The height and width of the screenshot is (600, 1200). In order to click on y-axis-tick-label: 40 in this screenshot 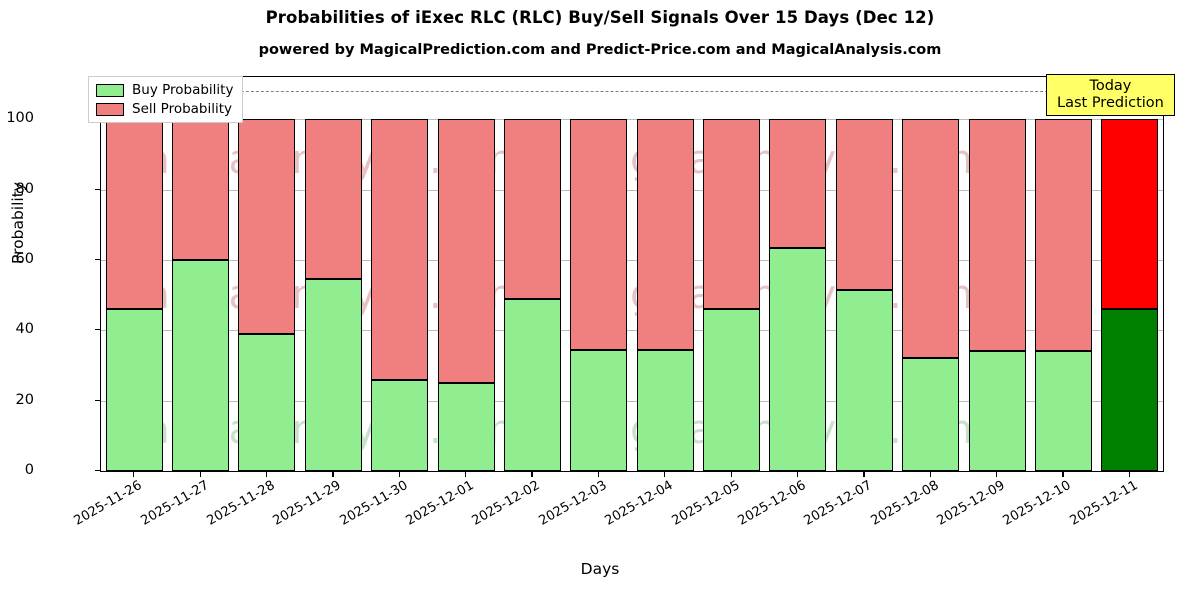, I will do `click(24, 329)`.